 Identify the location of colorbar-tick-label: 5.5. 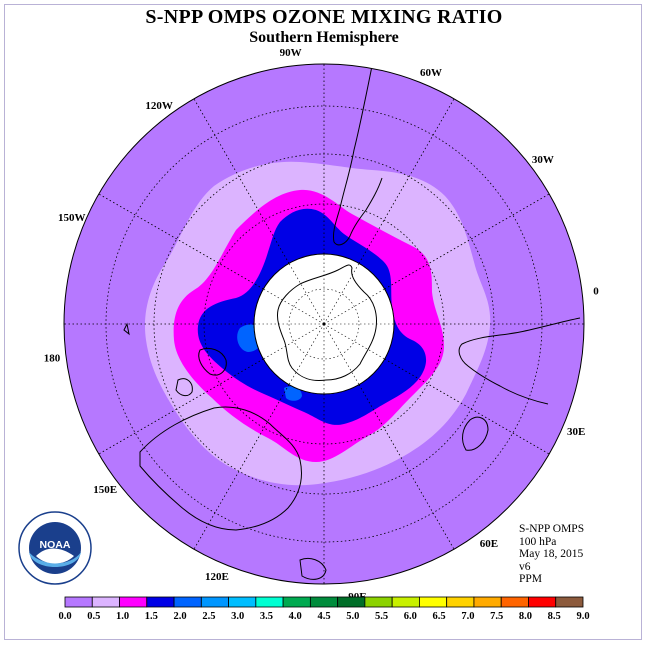
(381, 616).